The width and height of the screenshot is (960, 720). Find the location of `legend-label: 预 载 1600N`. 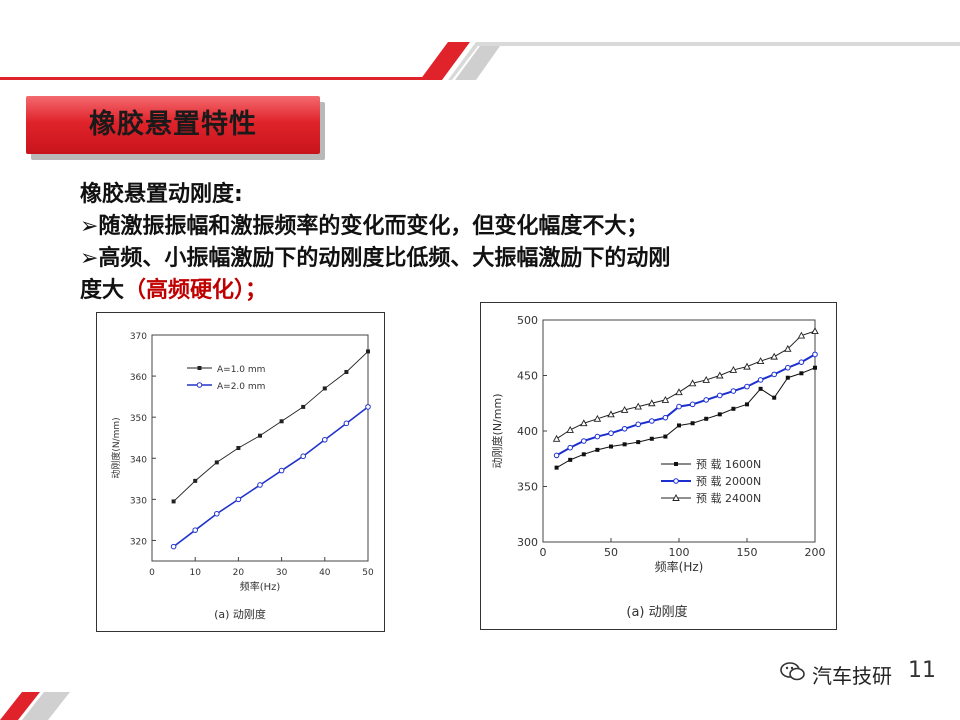

legend-label: 预 载 1600N is located at coordinates (728, 464).